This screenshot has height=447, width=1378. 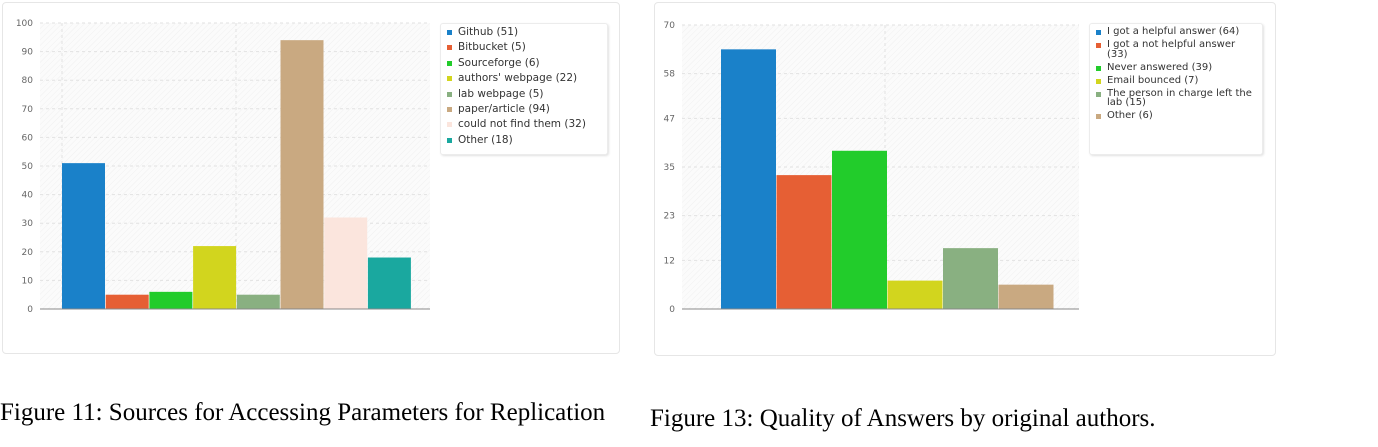 I want to click on y-tick-label: 100, so click(x=24, y=24).